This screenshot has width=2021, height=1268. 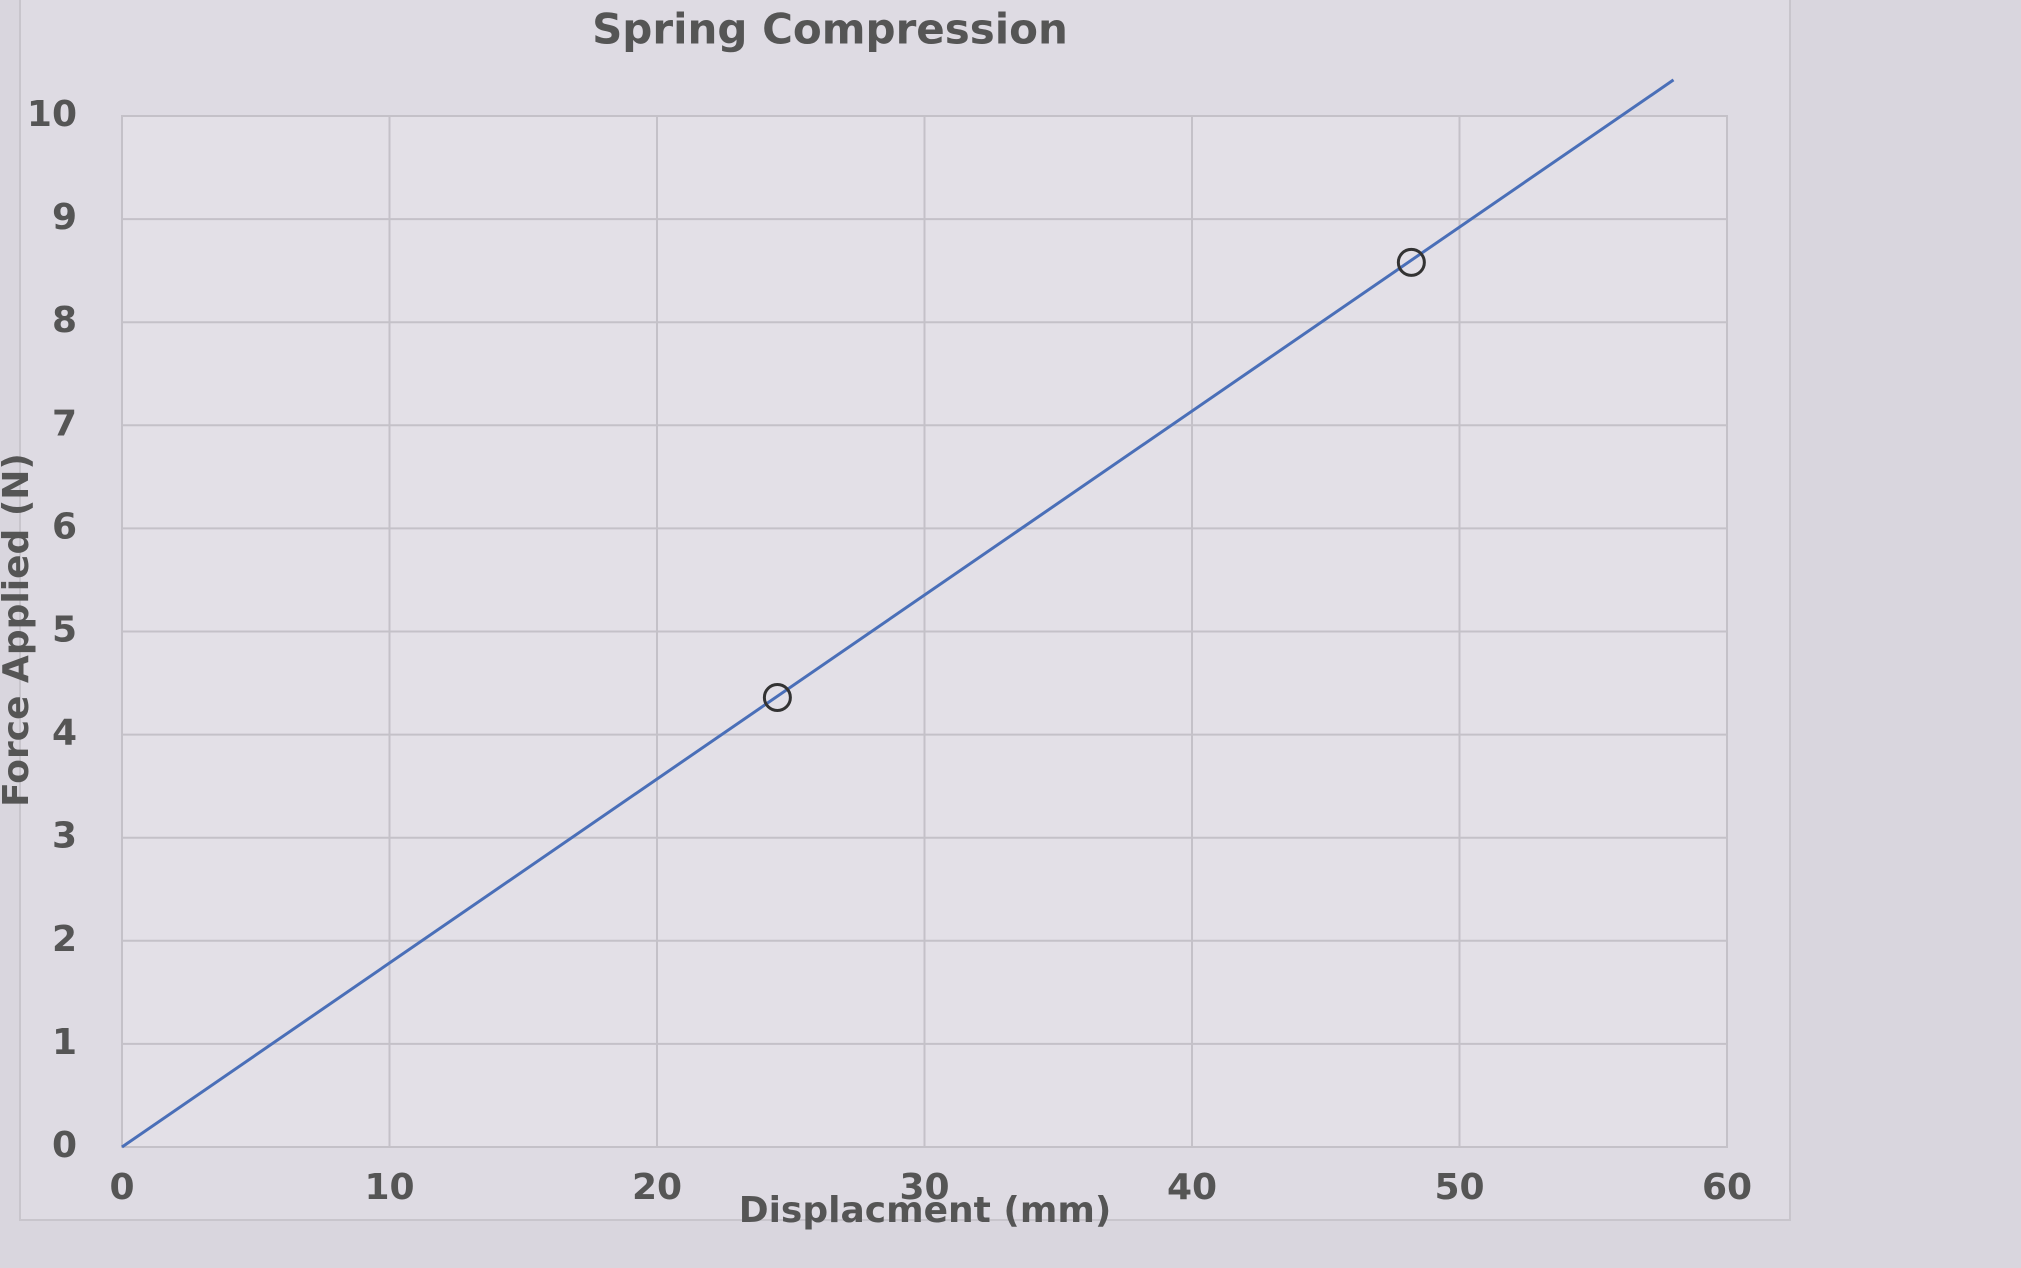 I want to click on x-tick-label: 10, so click(x=389, y=1187).